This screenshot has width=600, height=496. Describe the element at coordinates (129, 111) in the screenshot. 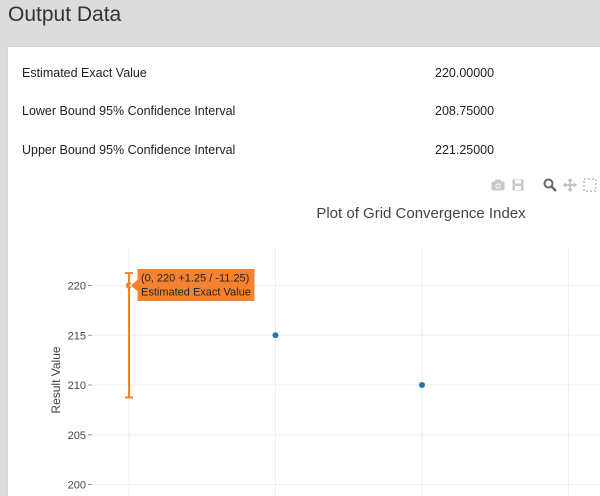

I see `row-label: Lower Bound 95% Confidence Interval` at that location.